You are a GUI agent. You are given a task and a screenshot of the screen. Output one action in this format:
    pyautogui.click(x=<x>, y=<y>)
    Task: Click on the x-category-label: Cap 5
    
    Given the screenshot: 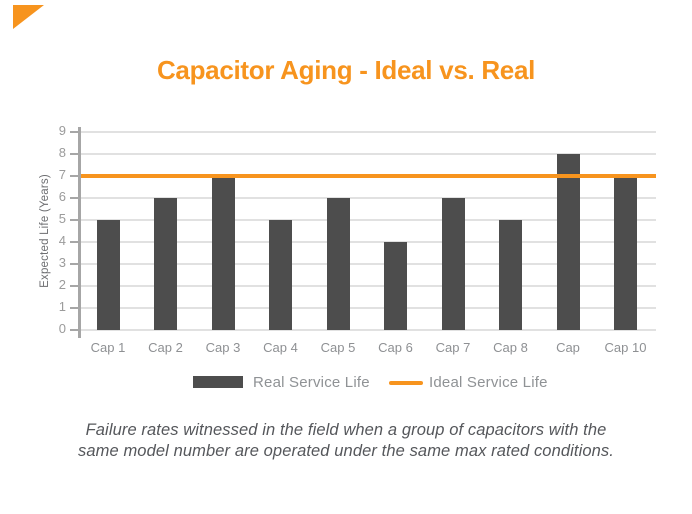 What is the action you would take?
    pyautogui.click(x=338, y=347)
    